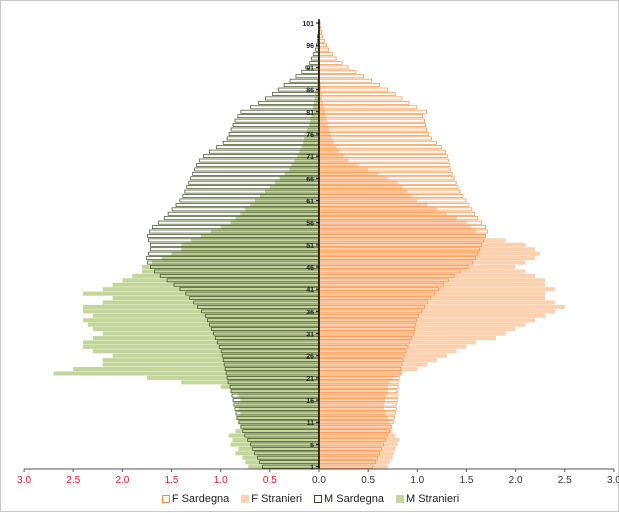  Describe the element at coordinates (277, 499) in the screenshot. I see `legend-label-f-stranieri: F Stranieri` at that location.